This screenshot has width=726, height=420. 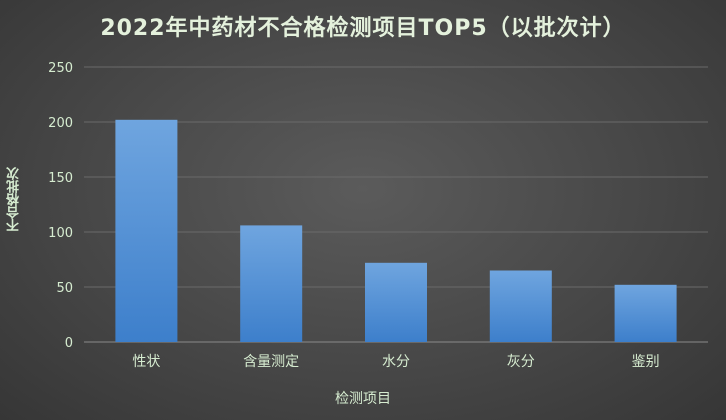 I want to click on x-tick-label: 鉴别, so click(x=646, y=362).